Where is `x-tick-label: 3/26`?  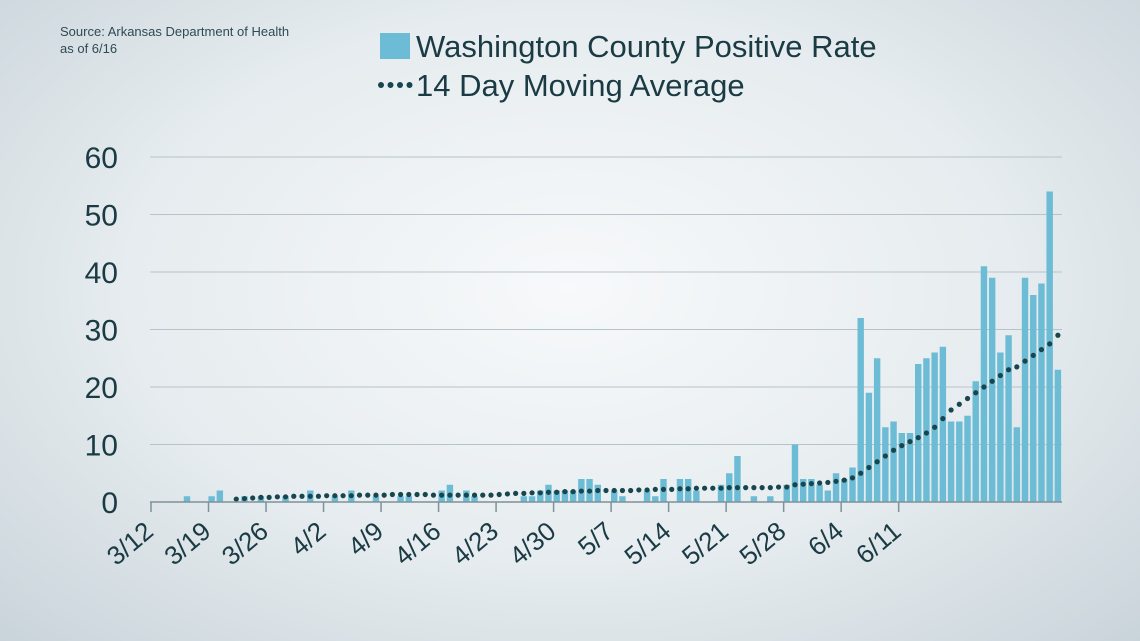
x-tick-label: 3/26 is located at coordinates (245, 544).